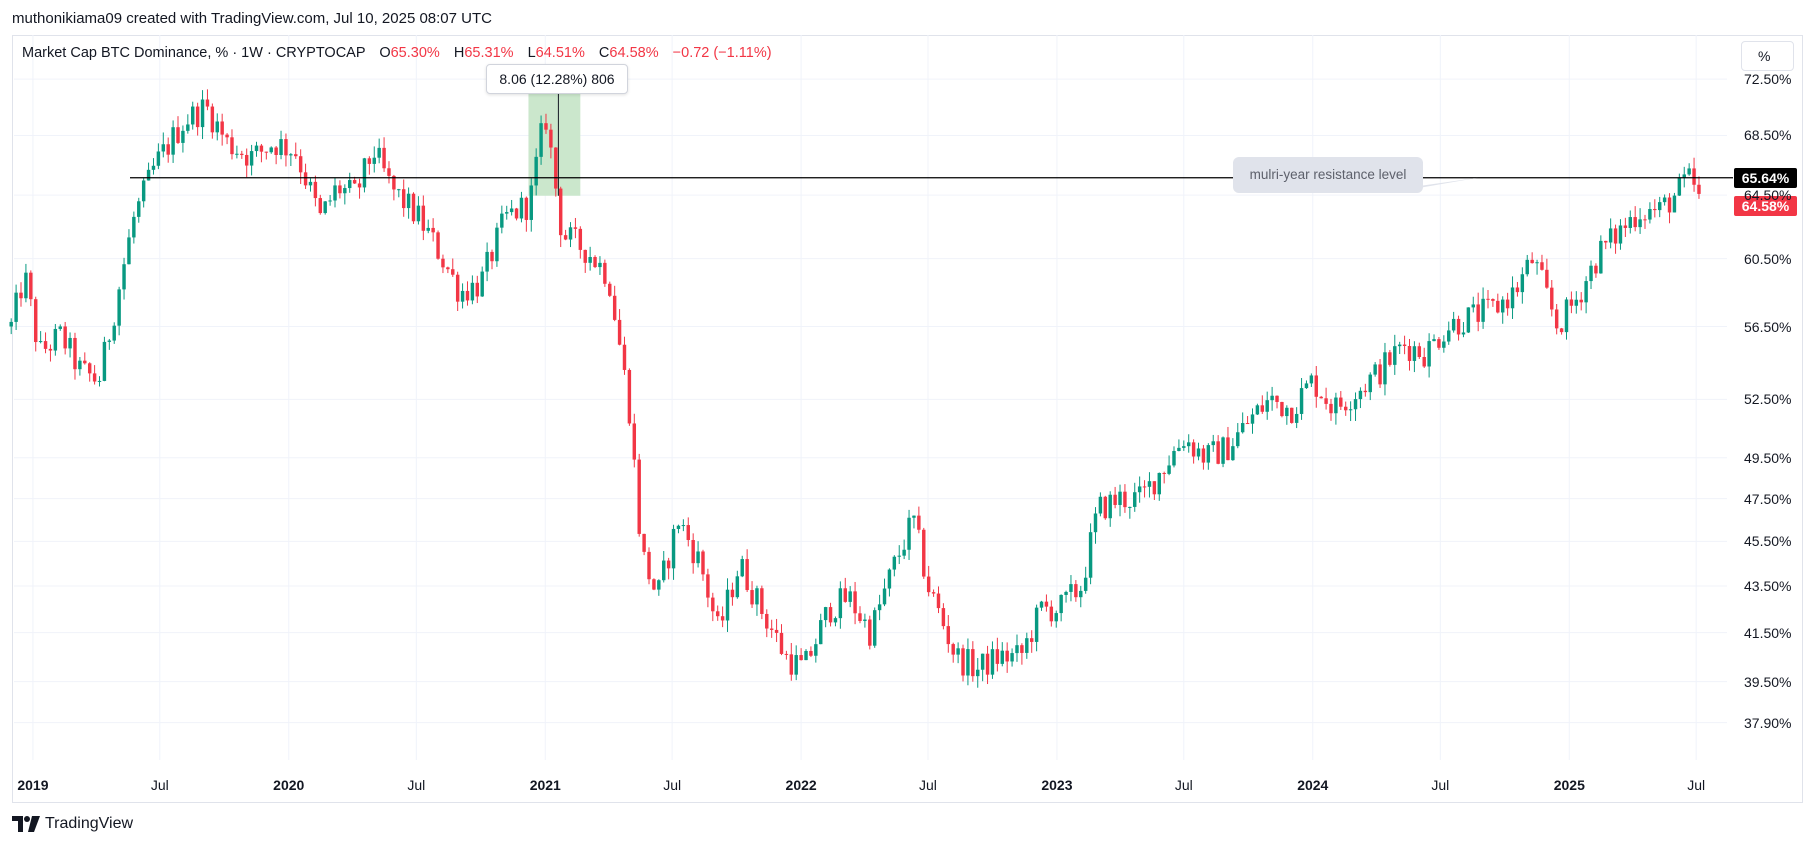 The image size is (1815, 847). Describe the element at coordinates (1768, 399) in the screenshot. I see `price-tick-label: 52.50%` at that location.